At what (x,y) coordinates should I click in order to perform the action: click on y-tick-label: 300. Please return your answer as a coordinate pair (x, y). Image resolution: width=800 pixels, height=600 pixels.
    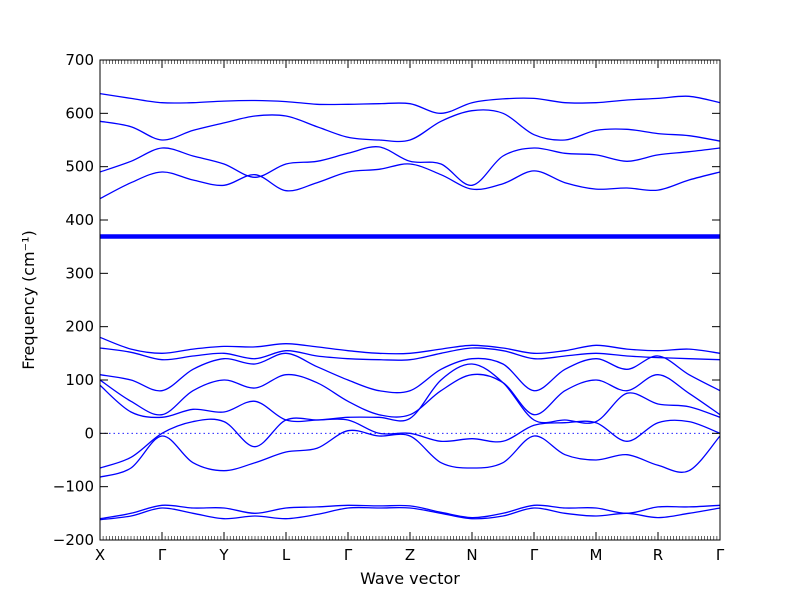
    Looking at the image, I should click on (79, 273).